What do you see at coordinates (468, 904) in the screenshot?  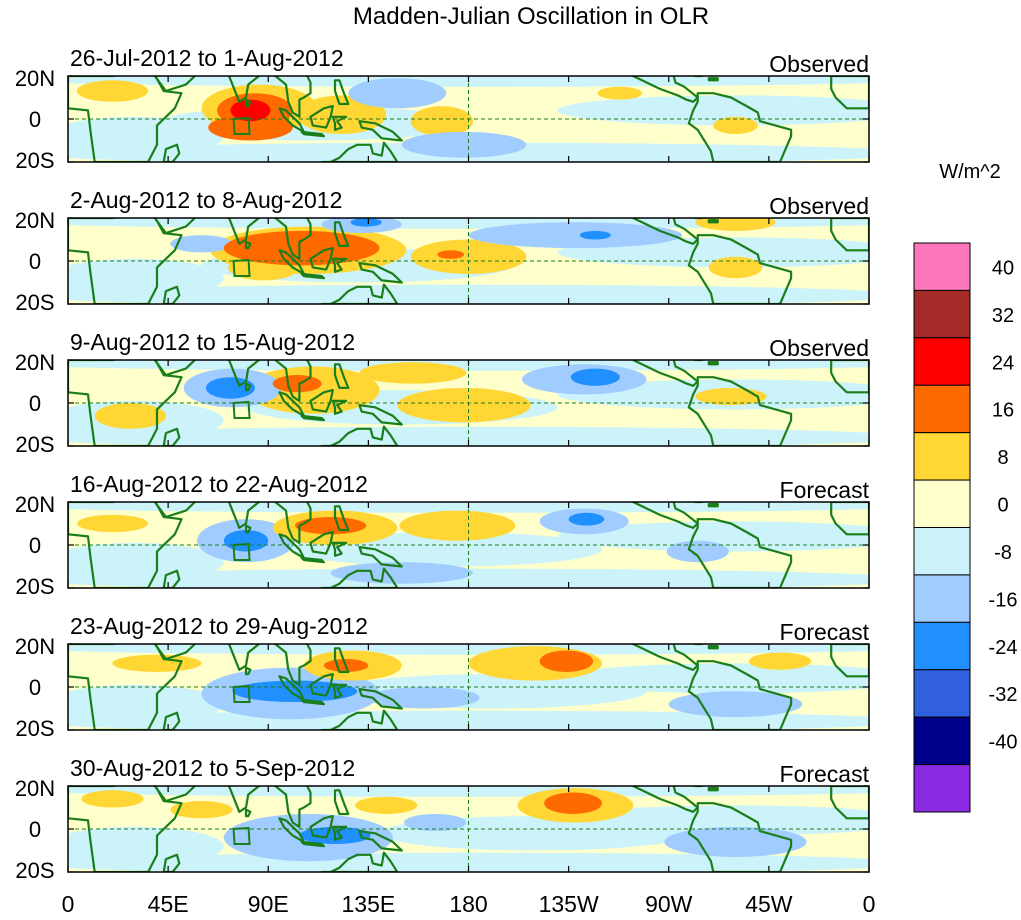 I see `x-tick-label: 180` at bounding box center [468, 904].